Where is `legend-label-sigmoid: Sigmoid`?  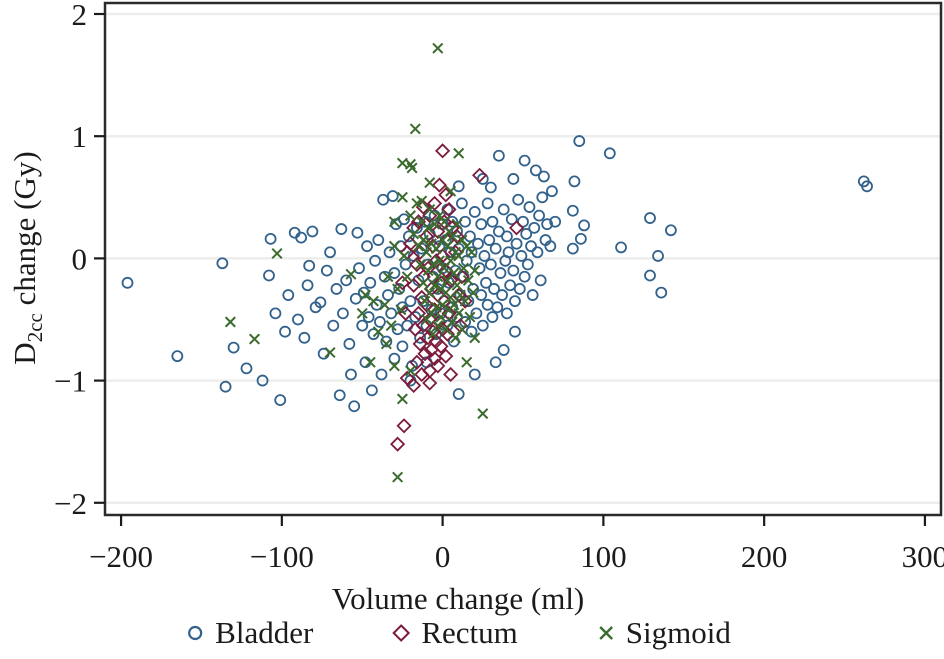 legend-label-sigmoid: Sigmoid is located at coordinates (678, 632).